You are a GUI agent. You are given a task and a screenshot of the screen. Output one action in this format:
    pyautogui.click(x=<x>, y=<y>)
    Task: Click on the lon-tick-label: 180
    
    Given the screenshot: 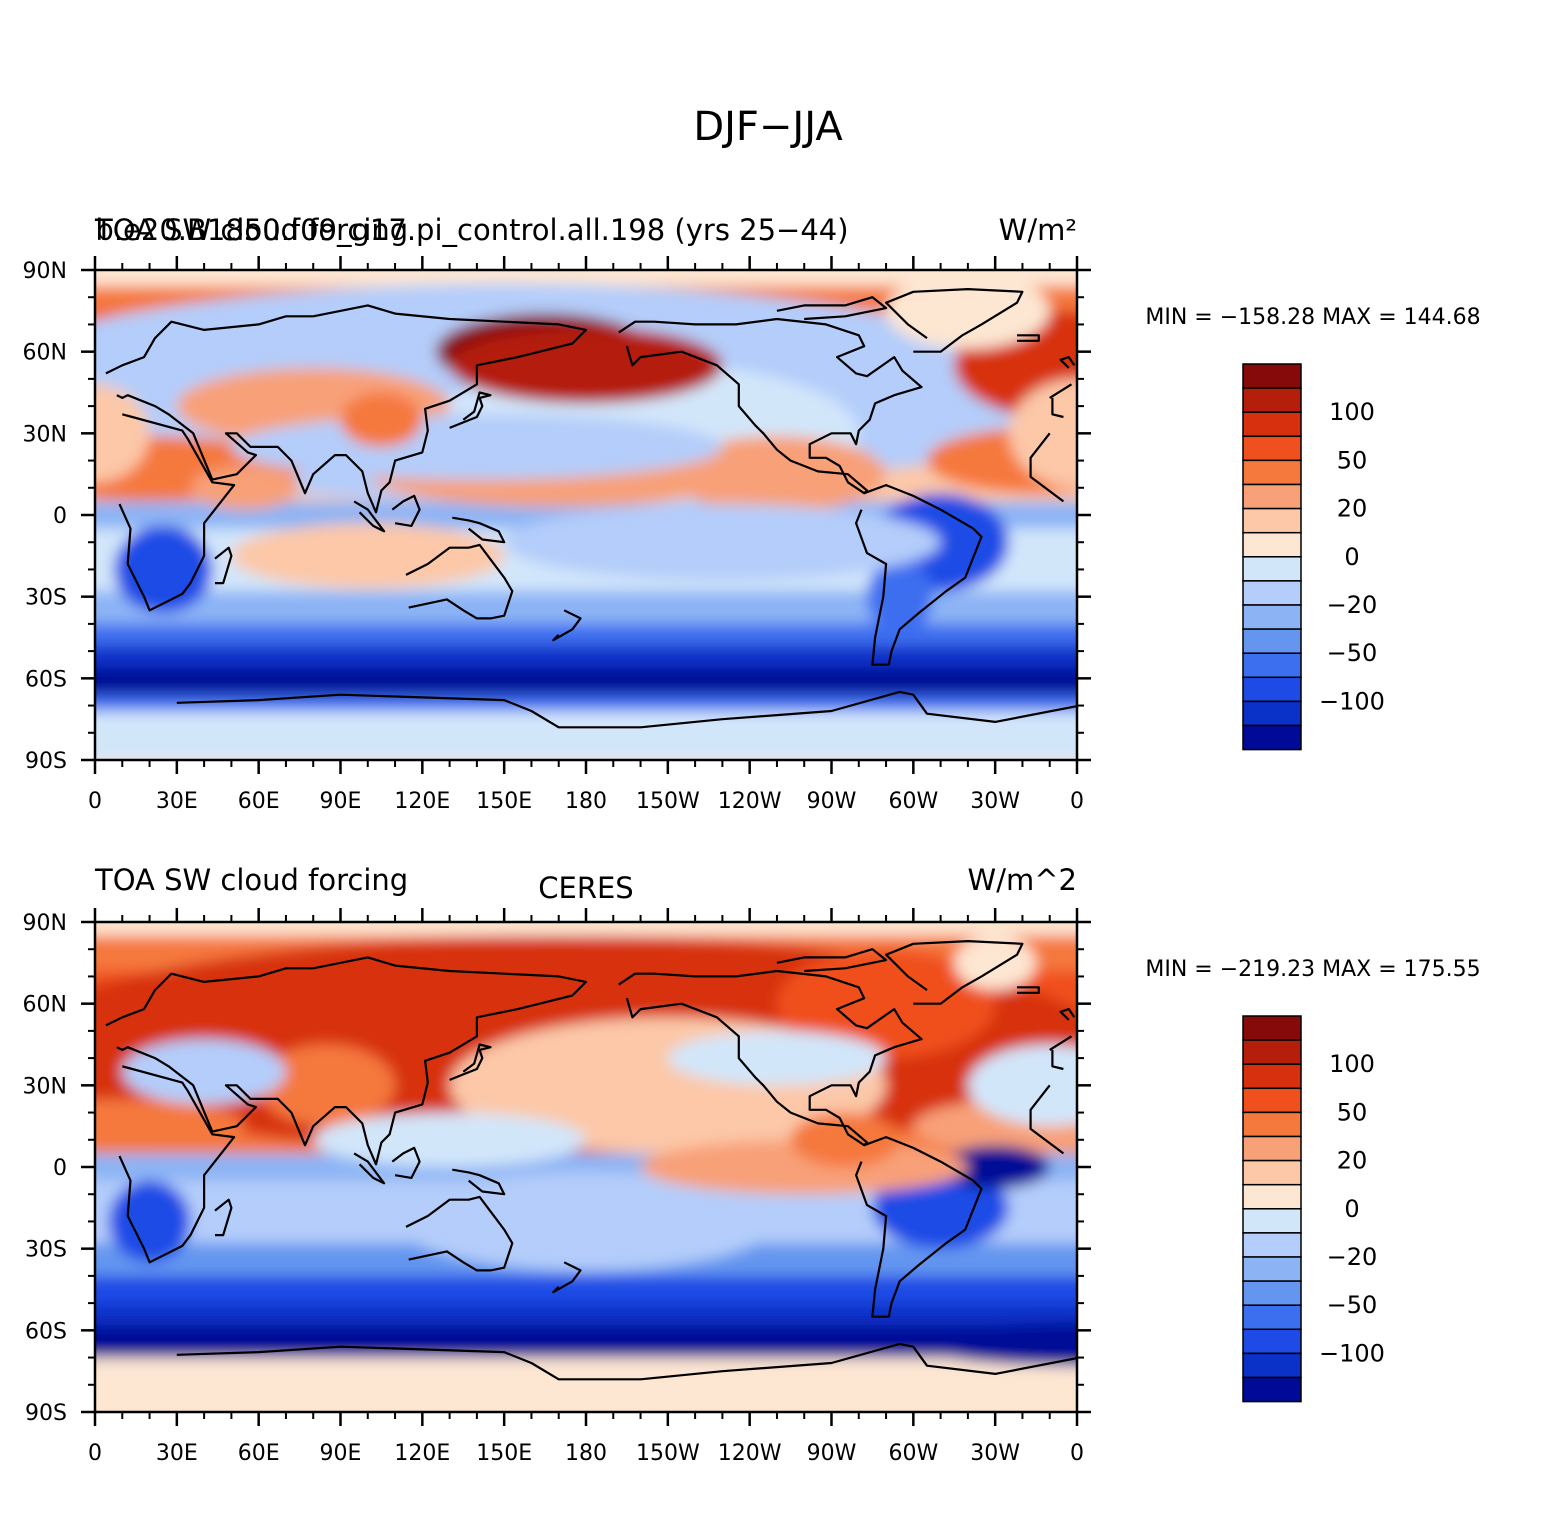 What is the action you would take?
    pyautogui.click(x=586, y=1453)
    